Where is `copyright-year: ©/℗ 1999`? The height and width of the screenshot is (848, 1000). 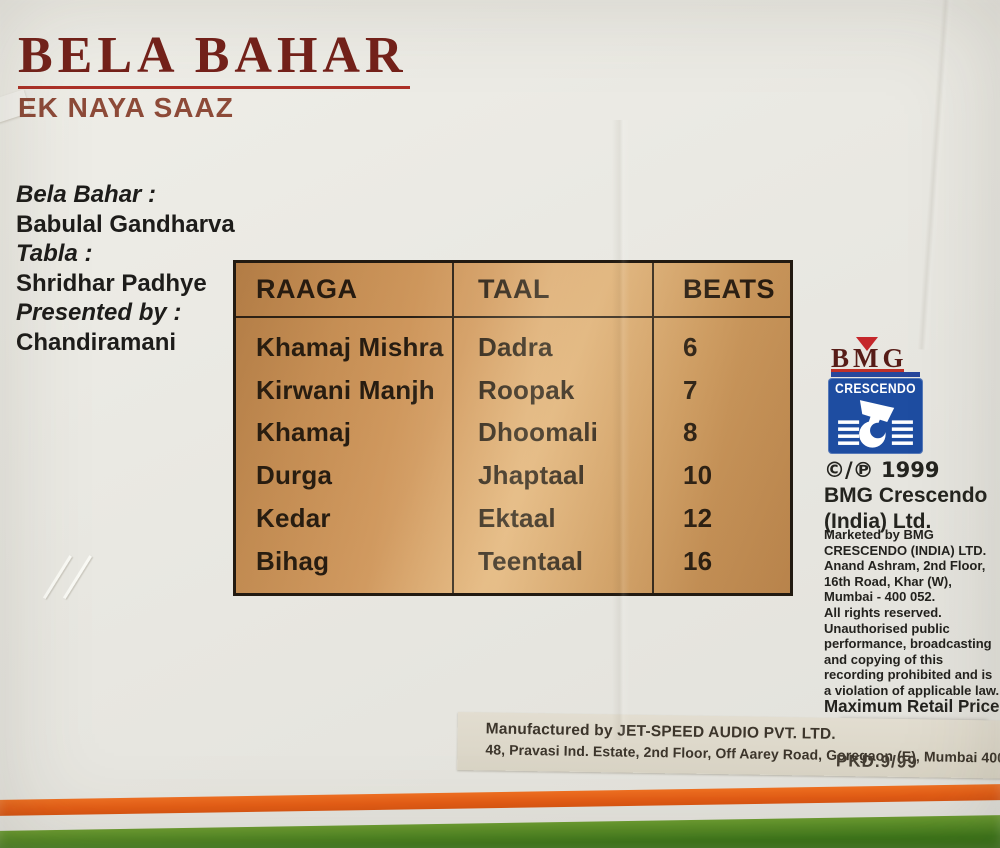
copyright-year: ©/℗ 1999 is located at coordinates (882, 470).